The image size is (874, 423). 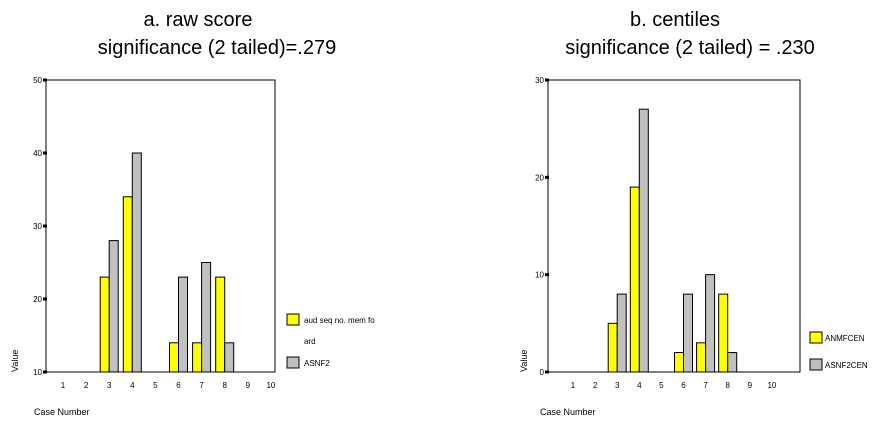 What do you see at coordinates (178, 385) in the screenshot?
I see `chart-a-xtick-label: 6` at bounding box center [178, 385].